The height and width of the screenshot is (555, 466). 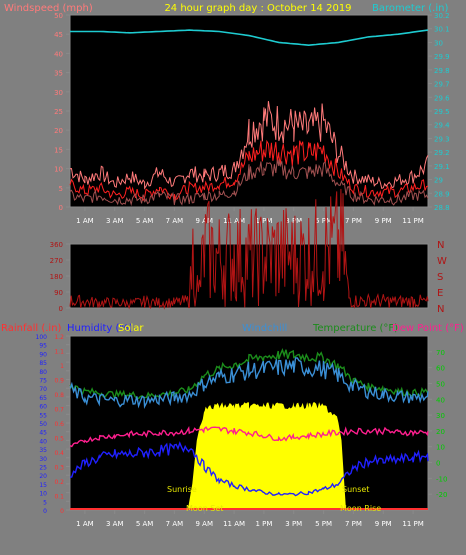 What do you see at coordinates (43, 494) in the screenshot?
I see `humidity-y-tick-label: 10` at bounding box center [43, 494].